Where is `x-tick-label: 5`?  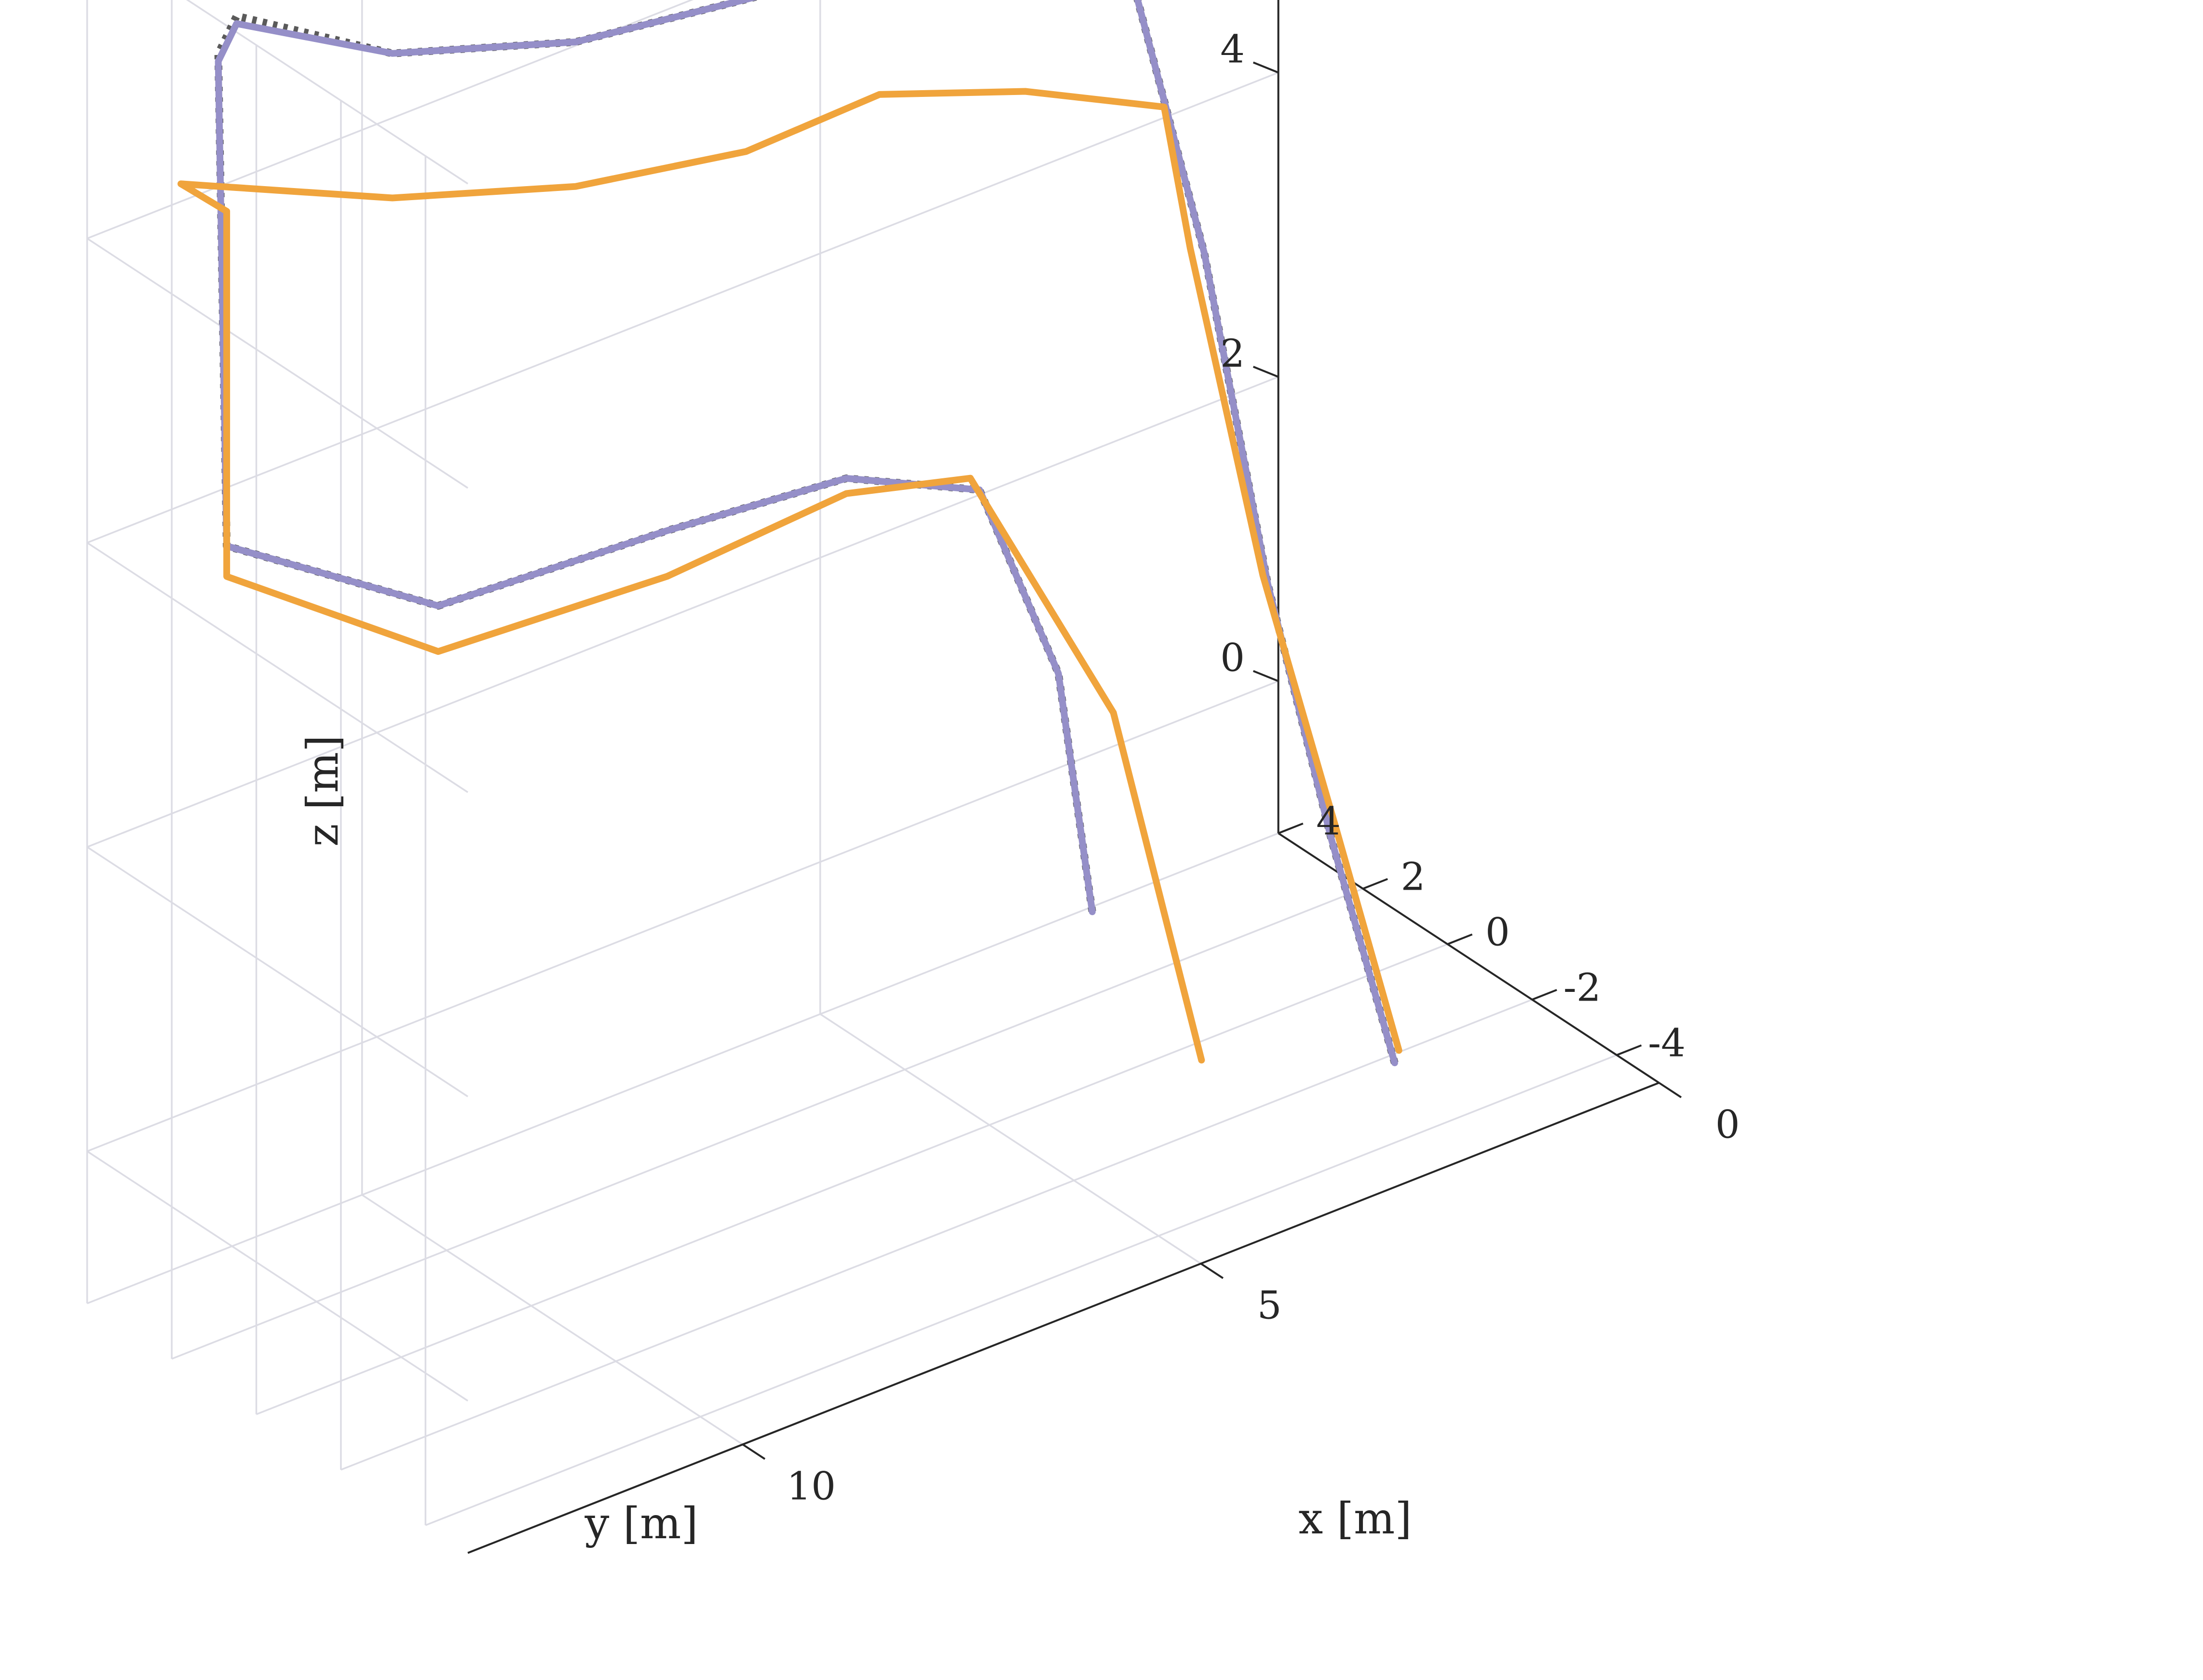 x-tick-label: 5 is located at coordinates (1269, 1306).